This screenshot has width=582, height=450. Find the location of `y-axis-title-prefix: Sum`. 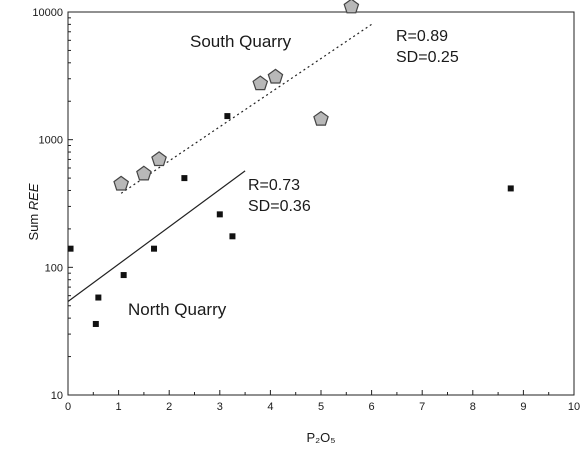

y-axis-title-prefix: Sum is located at coordinates (33, 225).